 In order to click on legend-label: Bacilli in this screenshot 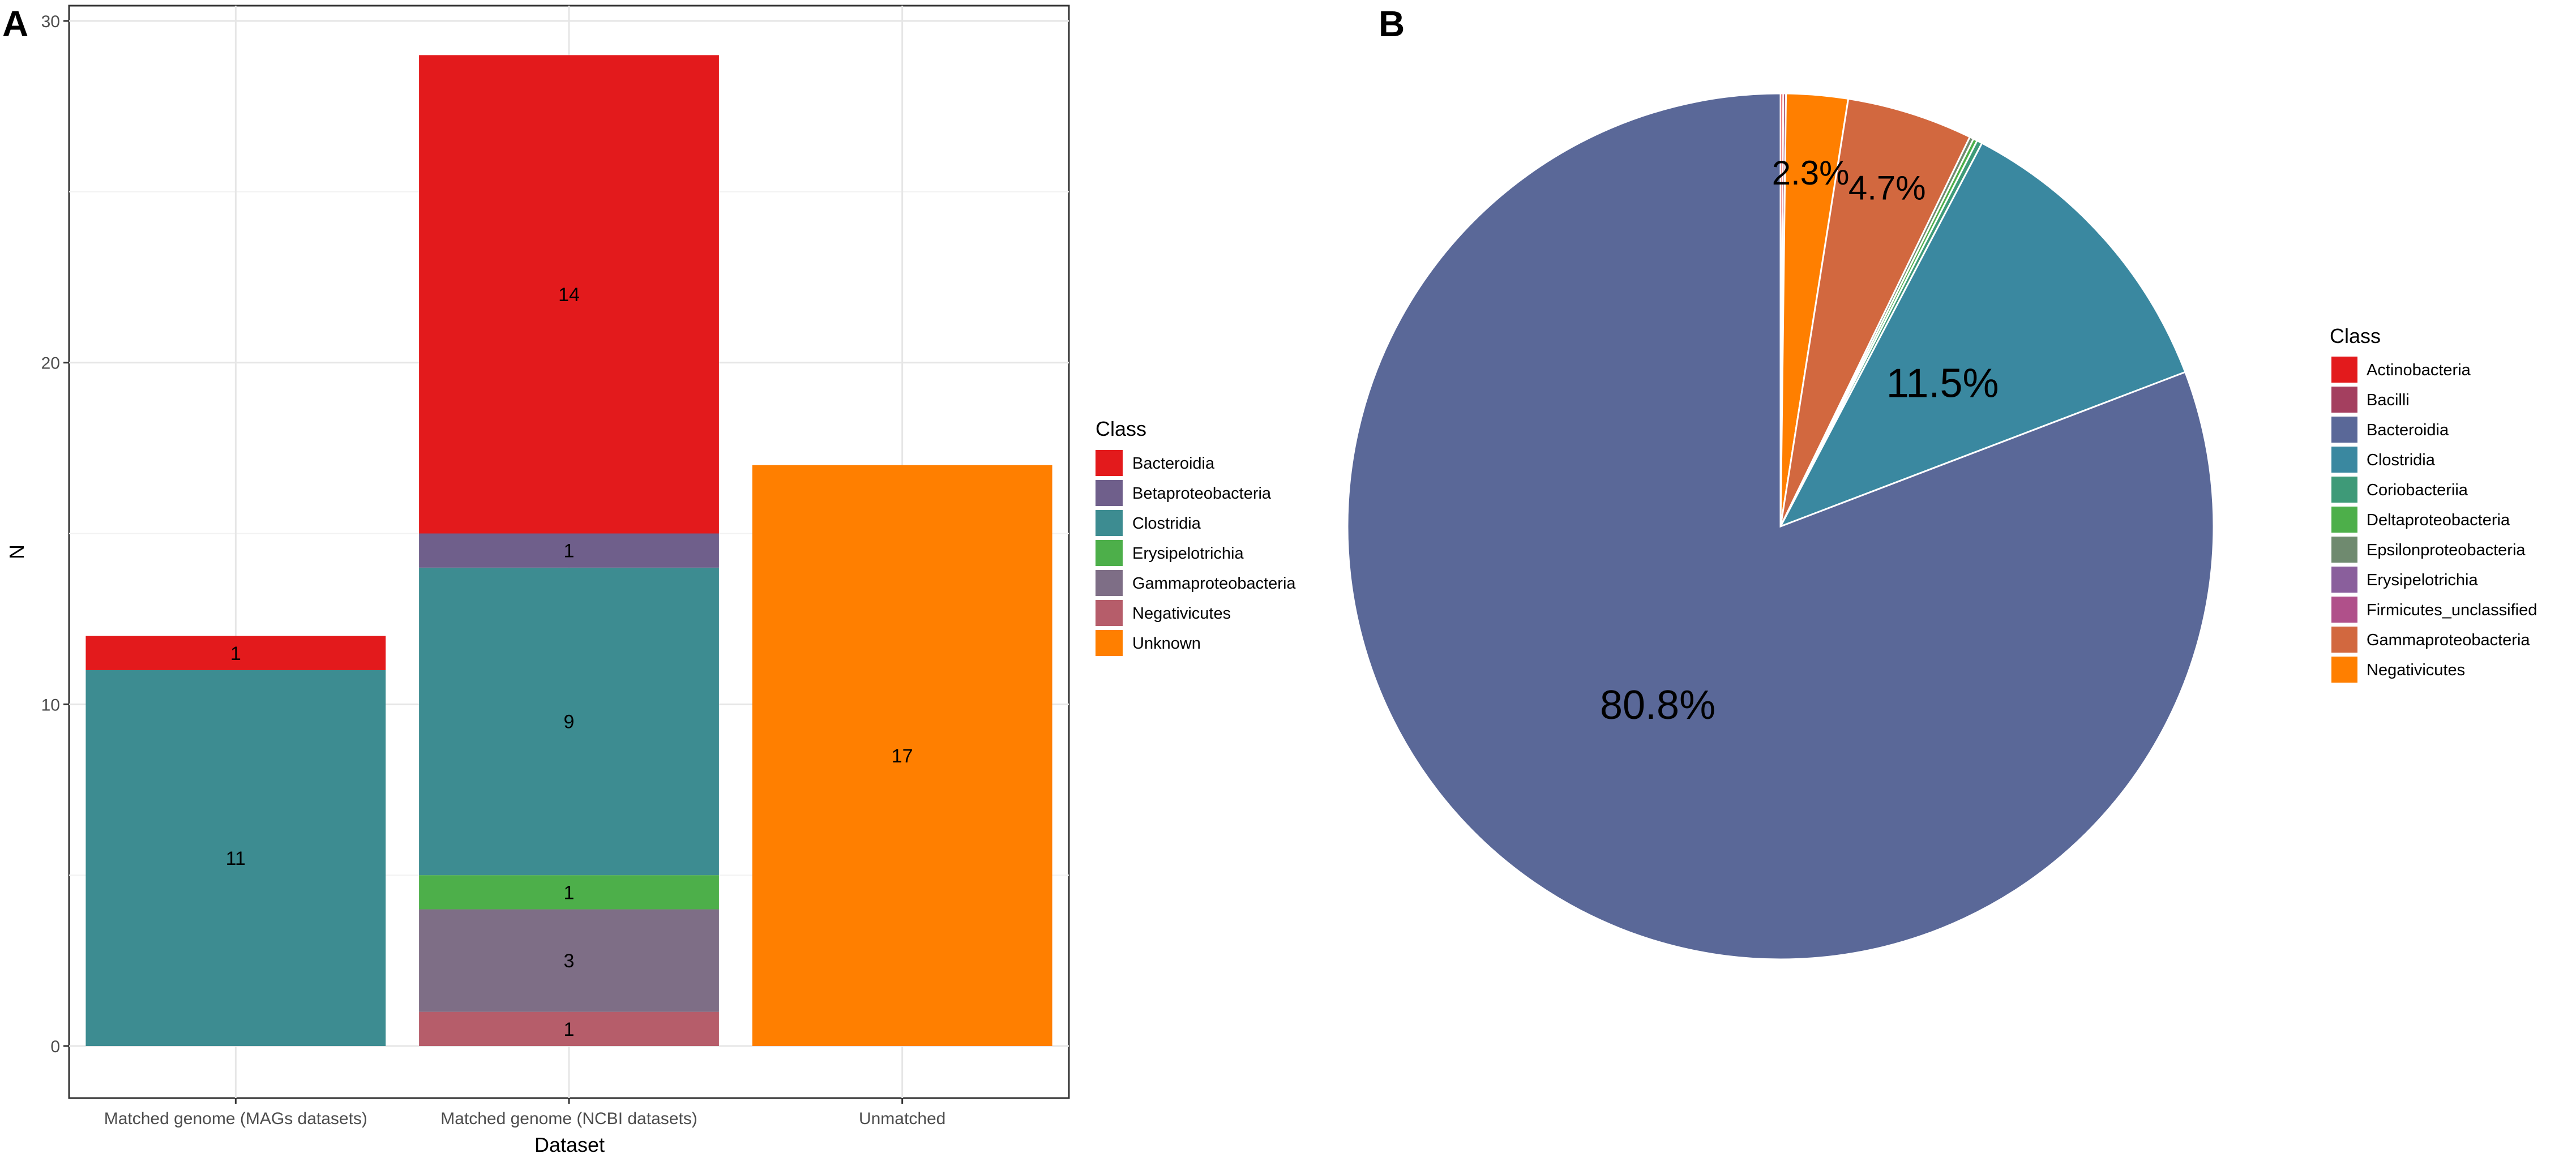, I will do `click(2388, 400)`.